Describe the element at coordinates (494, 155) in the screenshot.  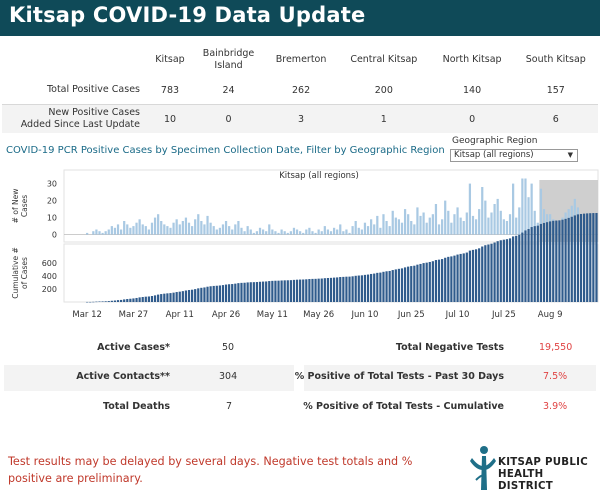
I see `select-value: Kitsap (all regions)` at that location.